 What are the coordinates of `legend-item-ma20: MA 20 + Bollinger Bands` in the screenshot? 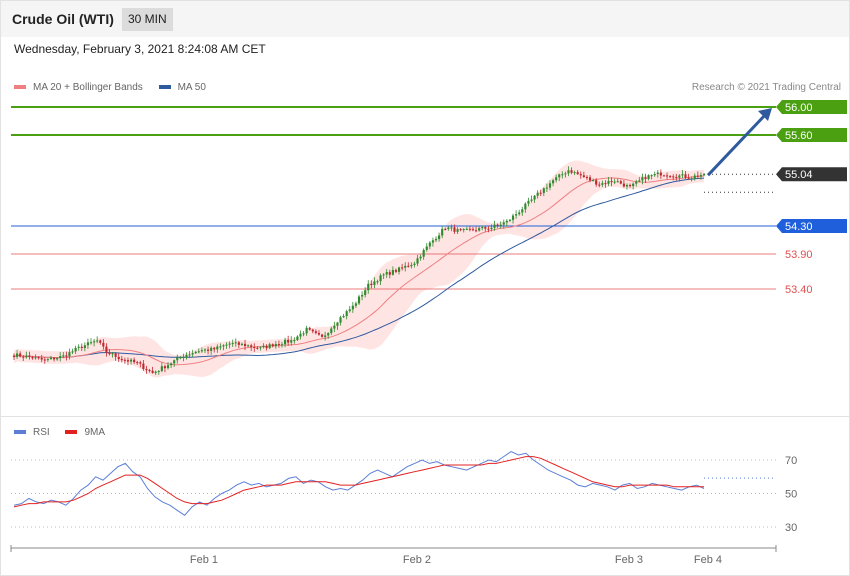 It's located at (80, 87).